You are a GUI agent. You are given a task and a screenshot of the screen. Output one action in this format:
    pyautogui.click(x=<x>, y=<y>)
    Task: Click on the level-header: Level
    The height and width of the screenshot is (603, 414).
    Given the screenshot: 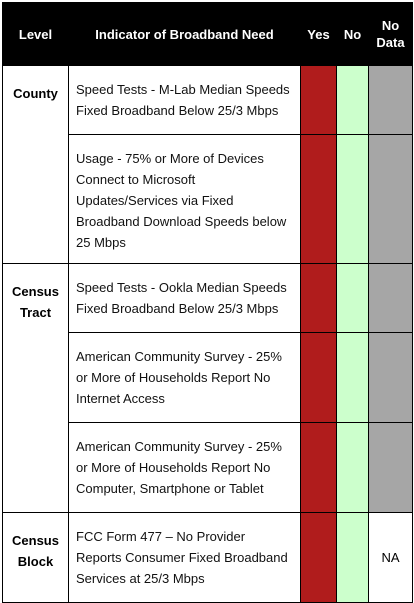 What is the action you would take?
    pyautogui.click(x=35, y=34)
    